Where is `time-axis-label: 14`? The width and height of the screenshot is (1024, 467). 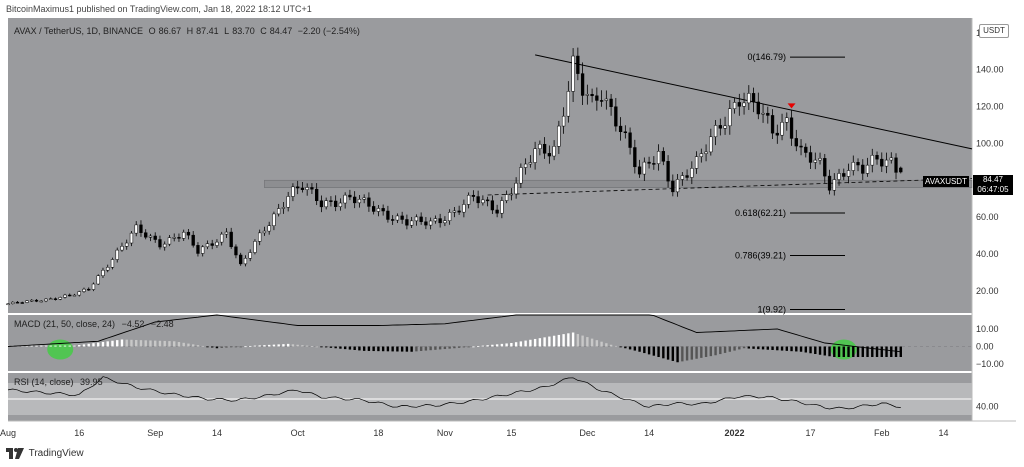 time-axis-label: 14 is located at coordinates (649, 433).